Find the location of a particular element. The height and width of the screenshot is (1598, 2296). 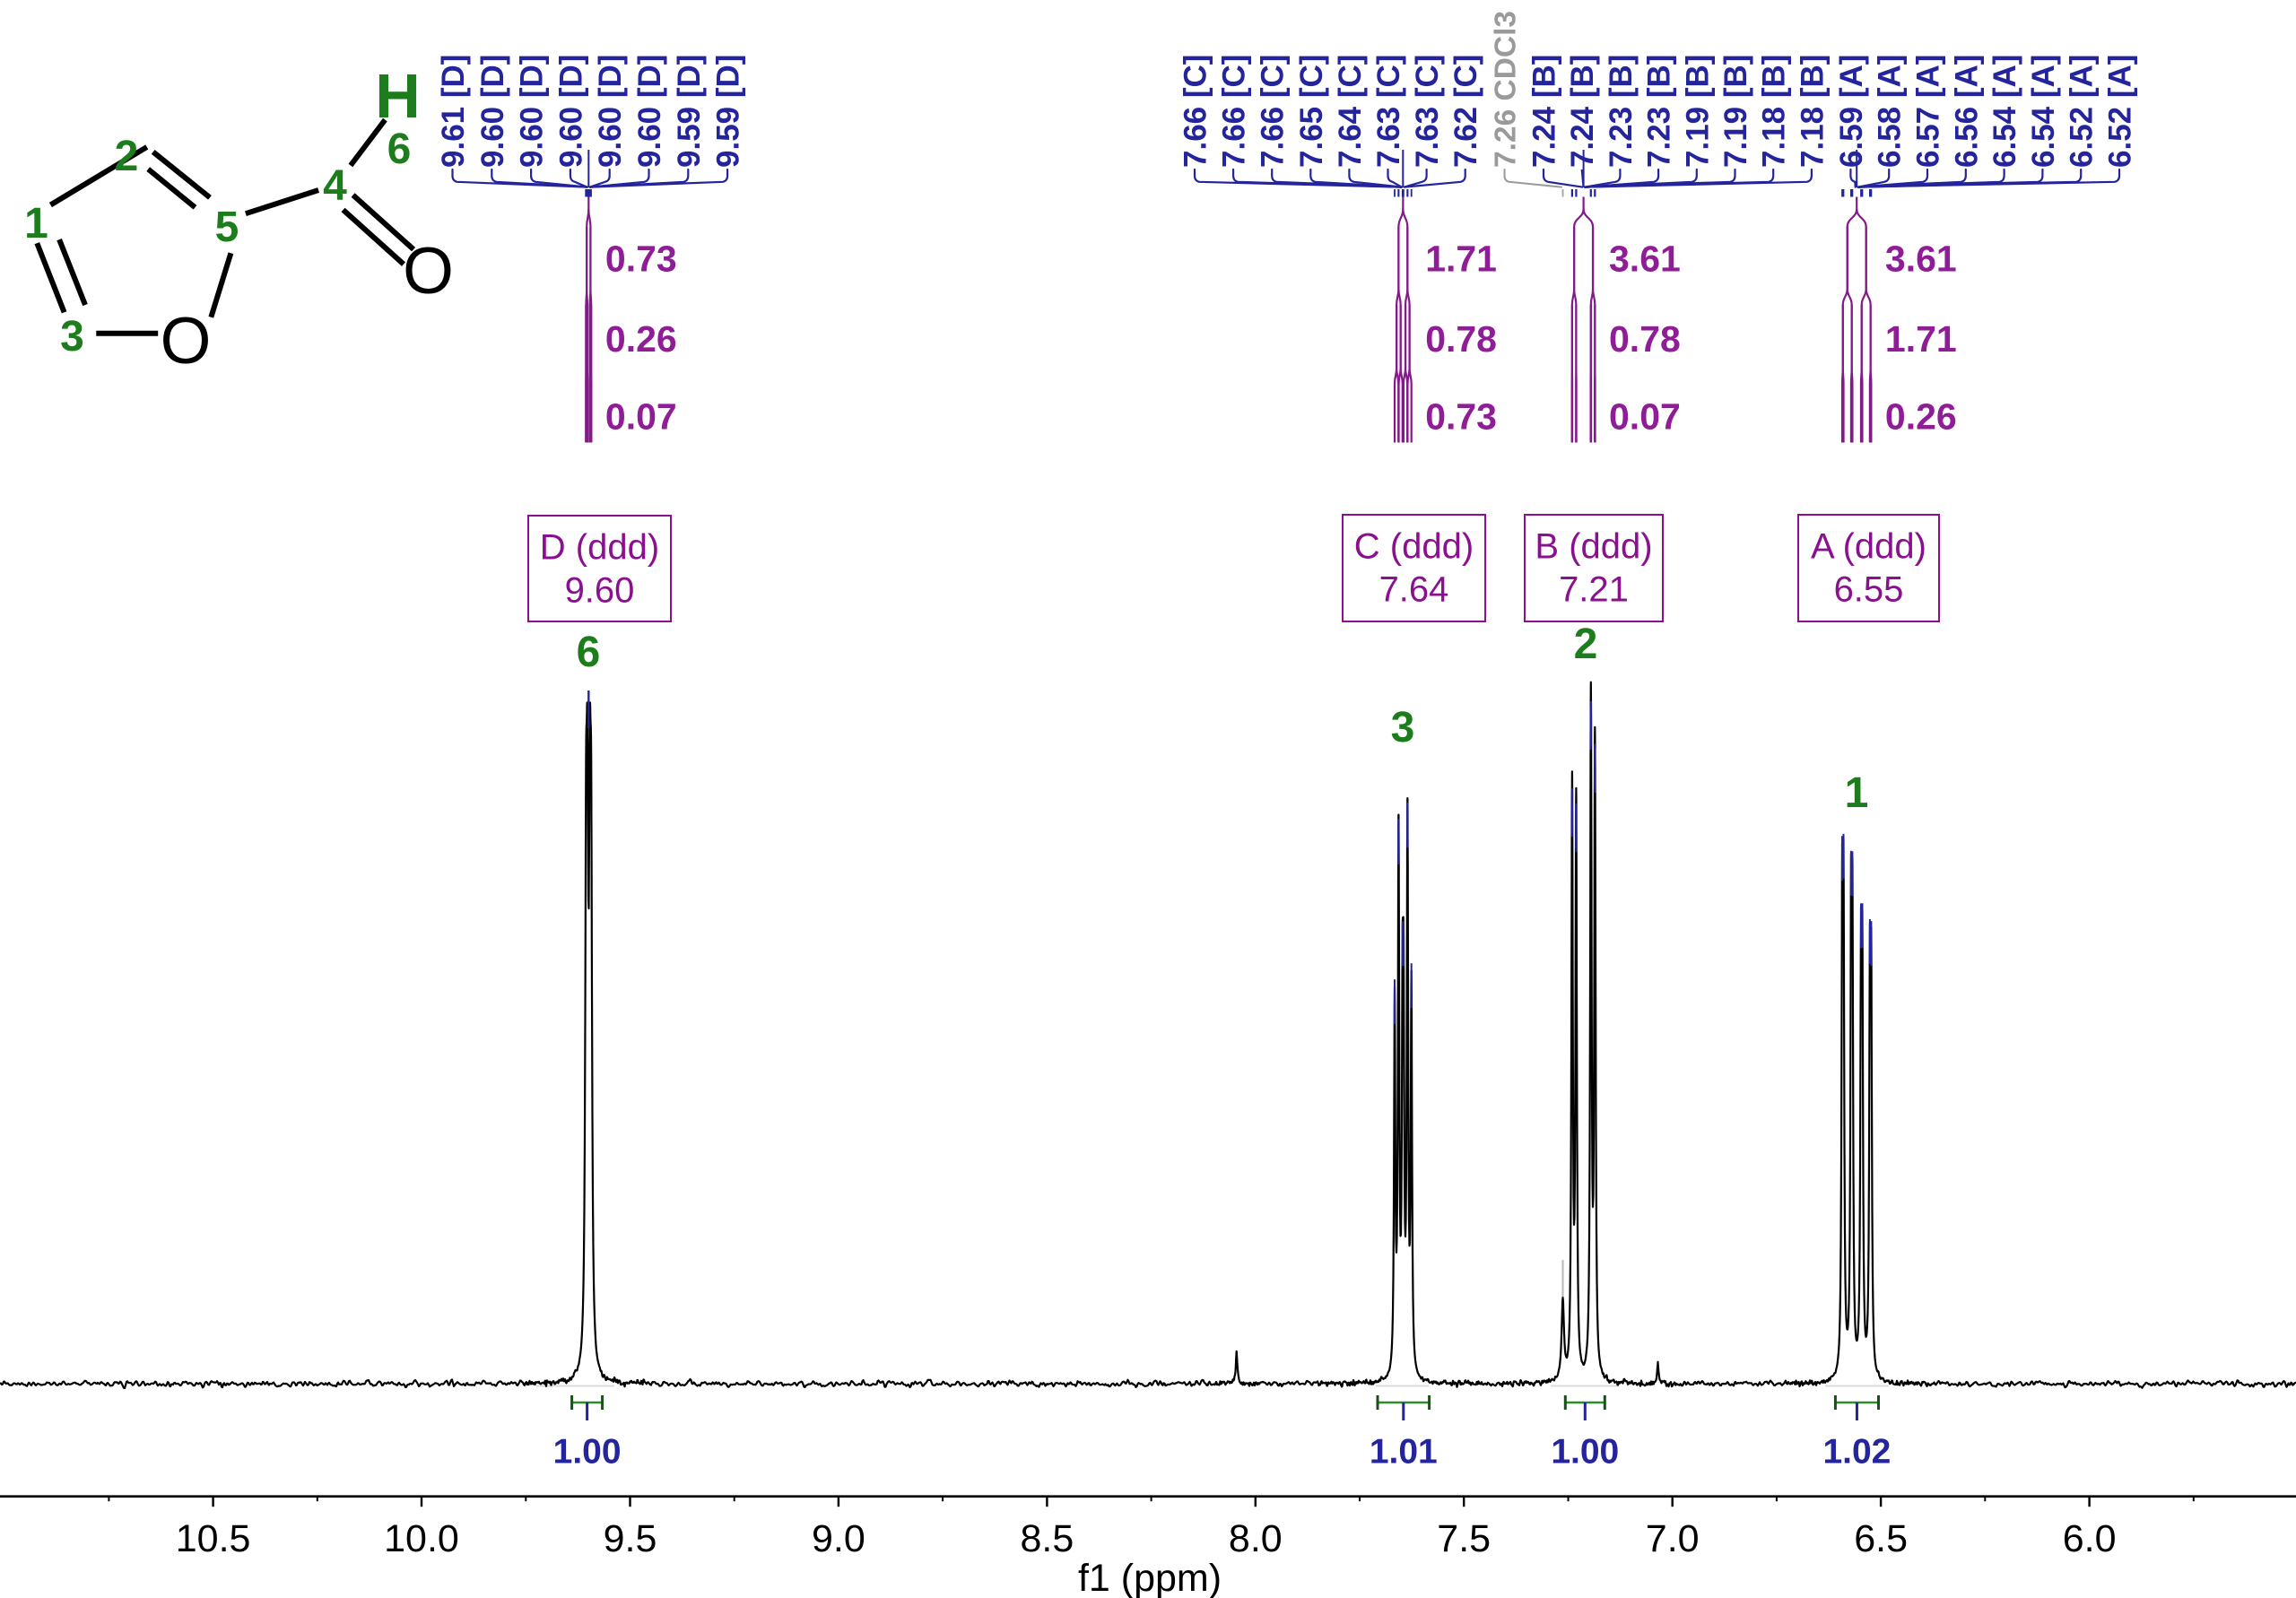

svg-text: 6.58 [A] is located at coordinates (1890, 111).